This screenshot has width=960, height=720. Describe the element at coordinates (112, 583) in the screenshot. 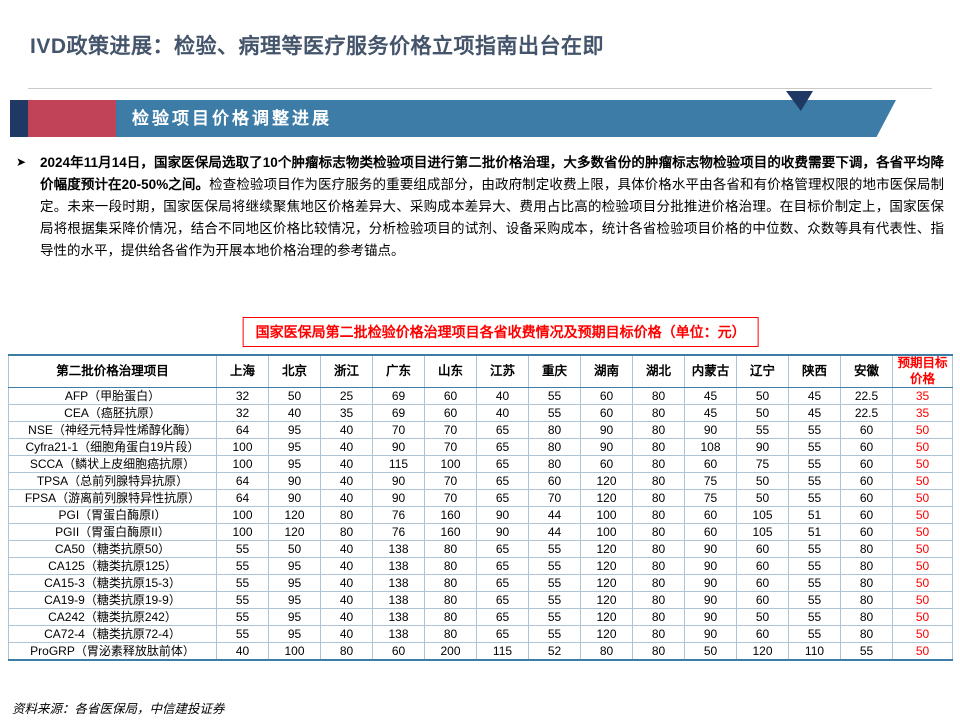

I see `row-label: CA15-3（糖类抗原15-3）` at that location.